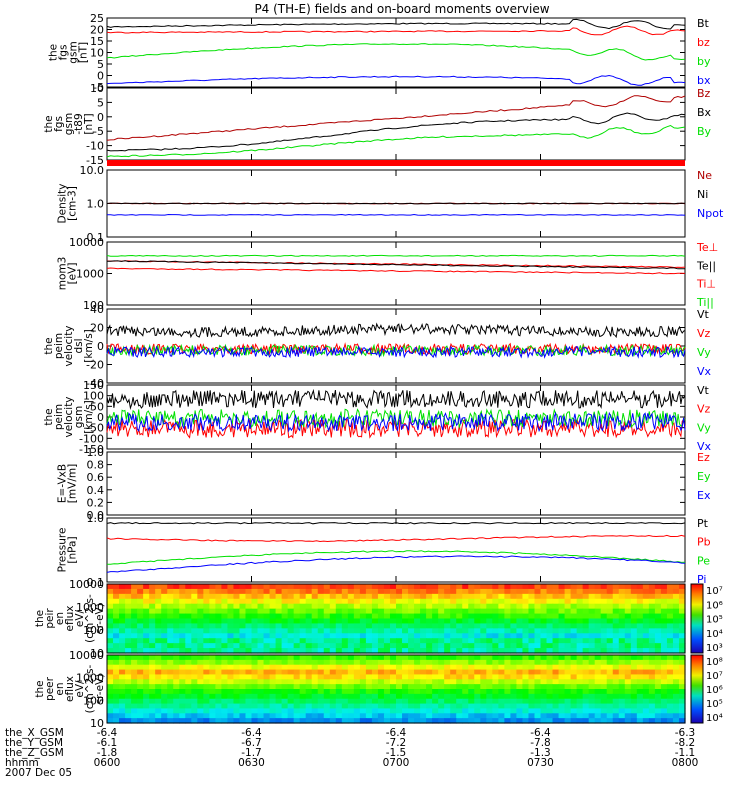 The image size is (750, 800). Describe the element at coordinates (97, 18) in the screenshot. I see `ytick-label: 25` at that location.